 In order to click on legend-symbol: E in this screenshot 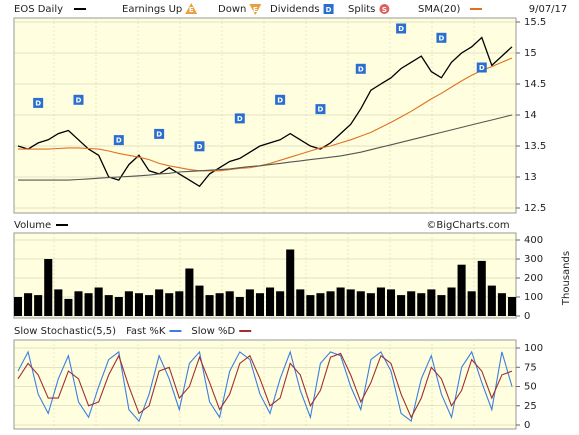, I will do `click(255, 10)`.